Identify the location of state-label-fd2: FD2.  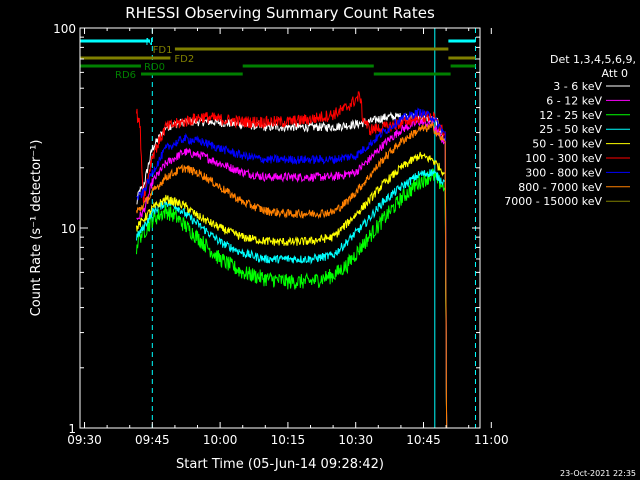
(184, 59).